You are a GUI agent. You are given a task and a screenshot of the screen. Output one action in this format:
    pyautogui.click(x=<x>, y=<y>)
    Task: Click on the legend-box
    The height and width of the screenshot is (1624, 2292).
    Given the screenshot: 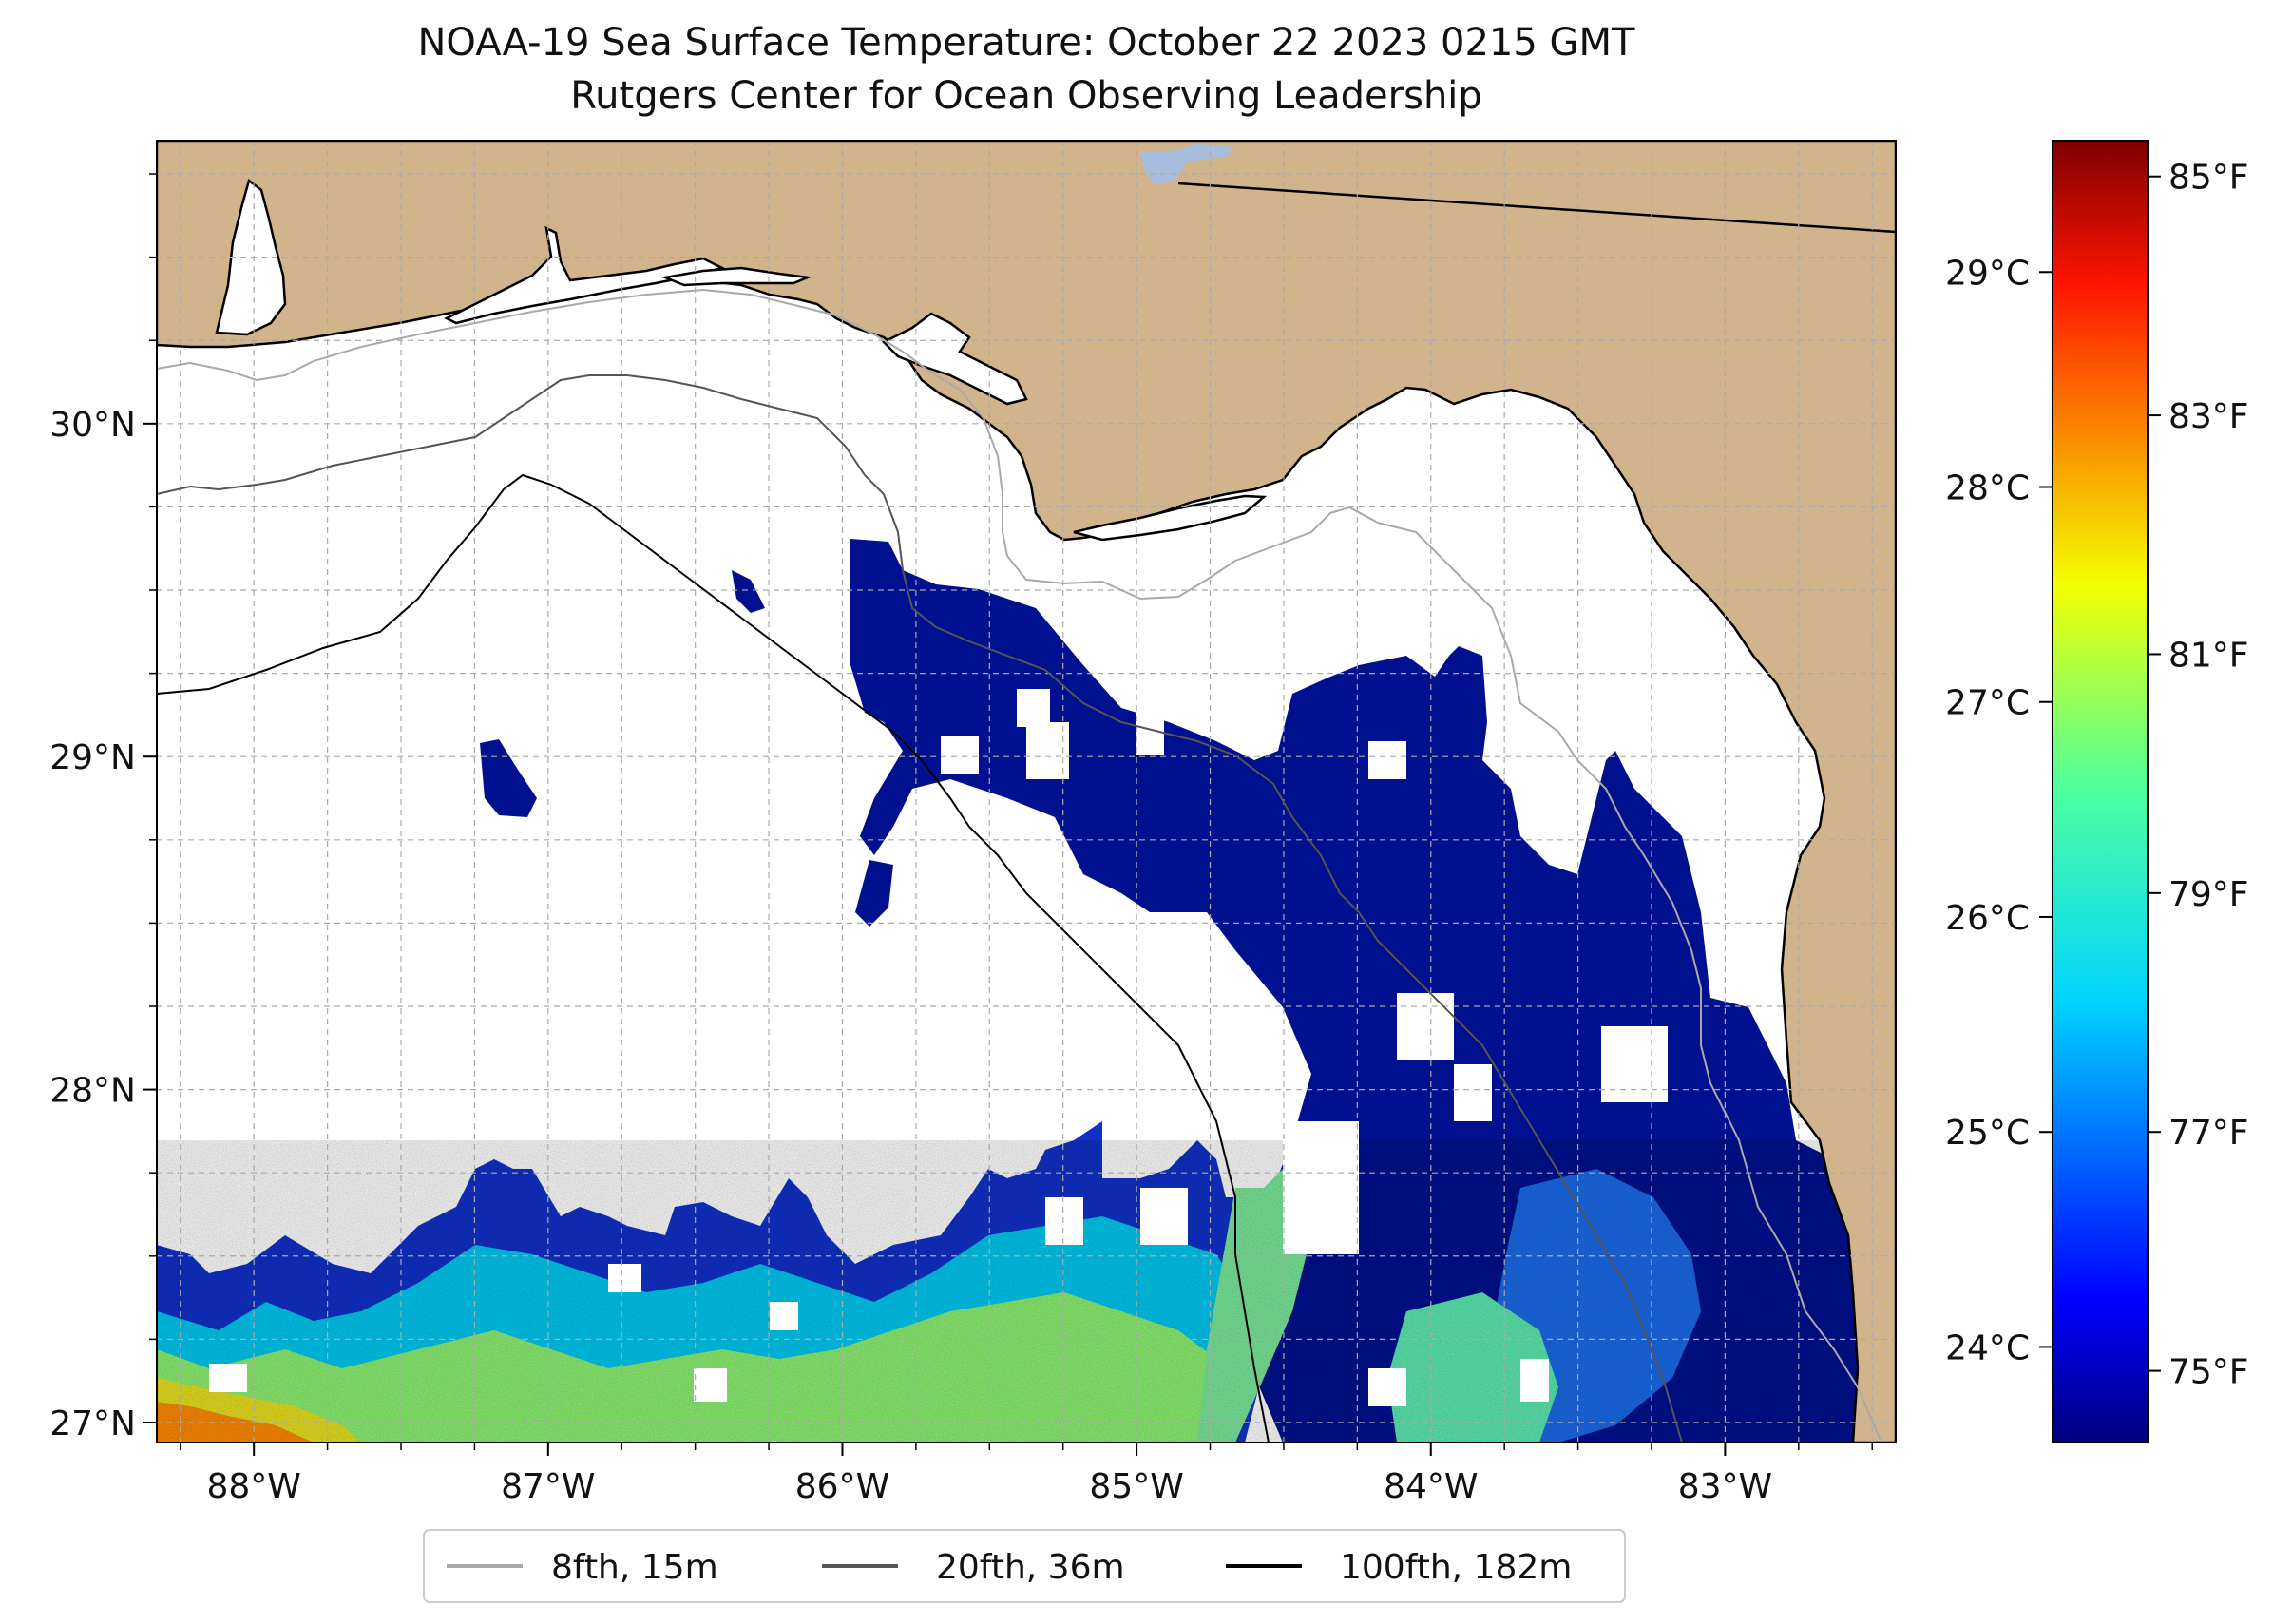 What is the action you would take?
    pyautogui.click(x=1024, y=1566)
    